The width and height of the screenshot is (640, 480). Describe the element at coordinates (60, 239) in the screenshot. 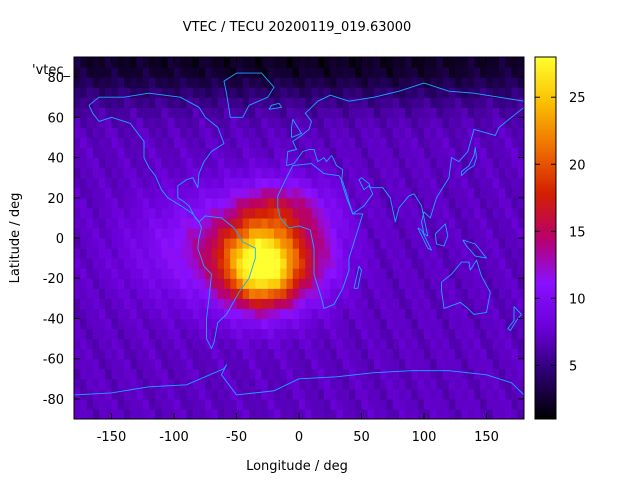

I see `y-tick-label: 0` at that location.